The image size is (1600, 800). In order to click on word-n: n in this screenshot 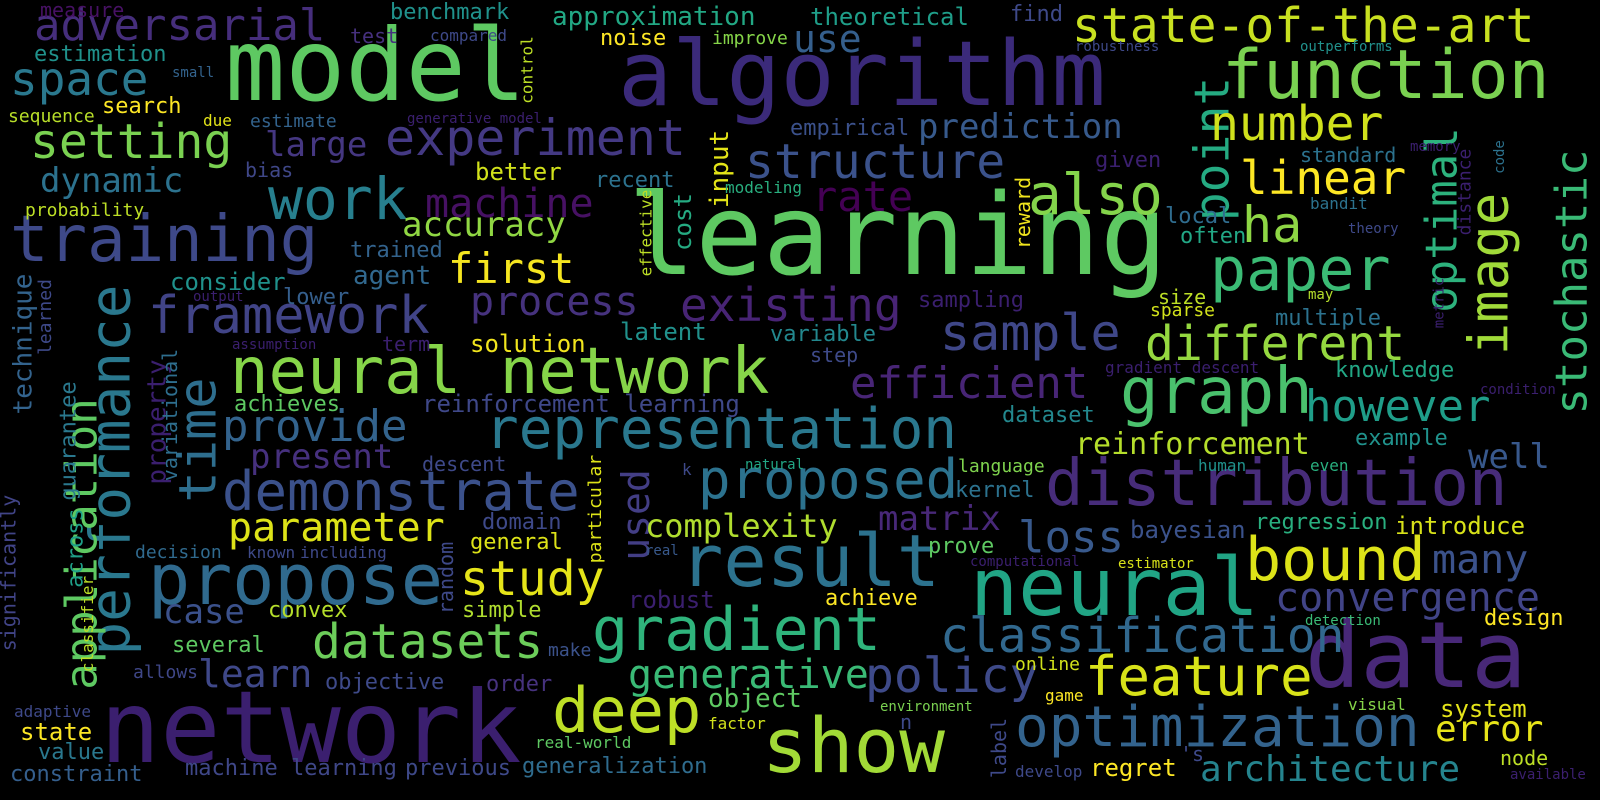, I will do `click(906, 722)`.